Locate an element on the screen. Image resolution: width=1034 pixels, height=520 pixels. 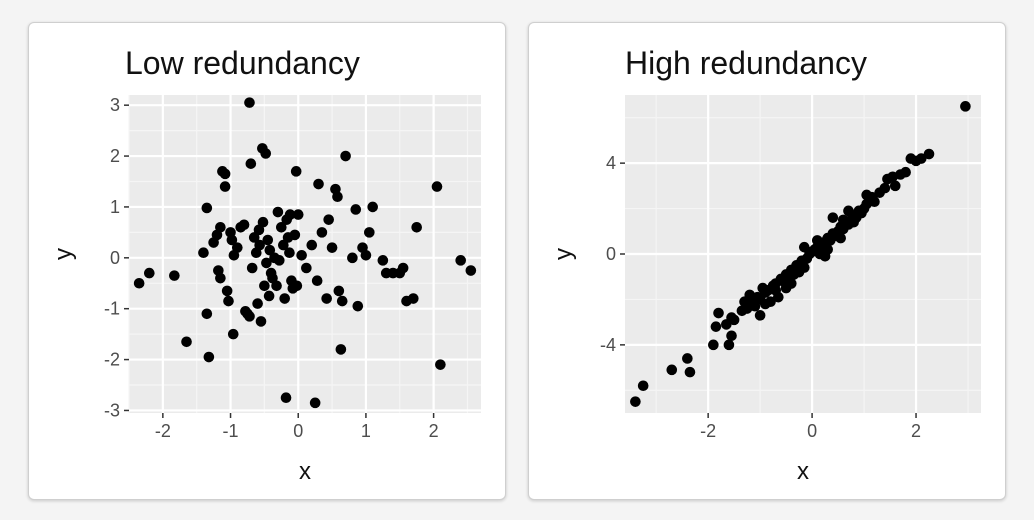
x-tick-label: 1 is located at coordinates (366, 431).